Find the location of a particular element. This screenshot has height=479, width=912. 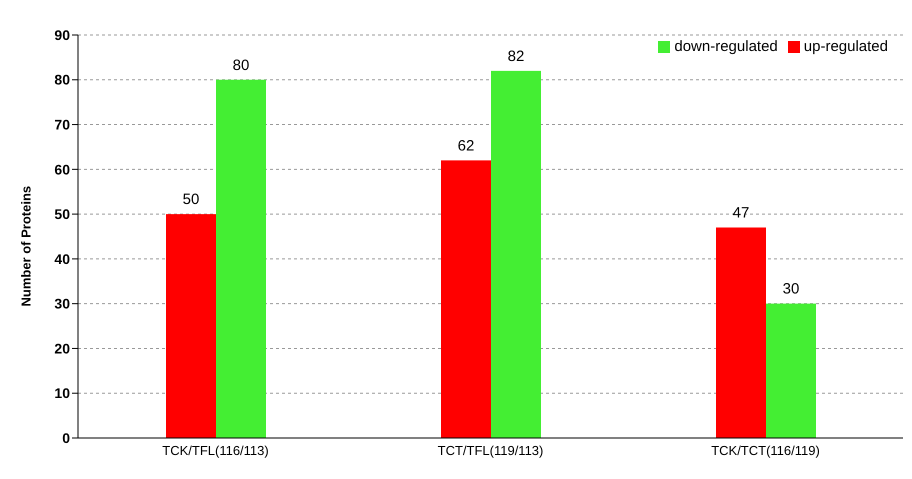

y-tick-label: 20 is located at coordinates (62, 348).